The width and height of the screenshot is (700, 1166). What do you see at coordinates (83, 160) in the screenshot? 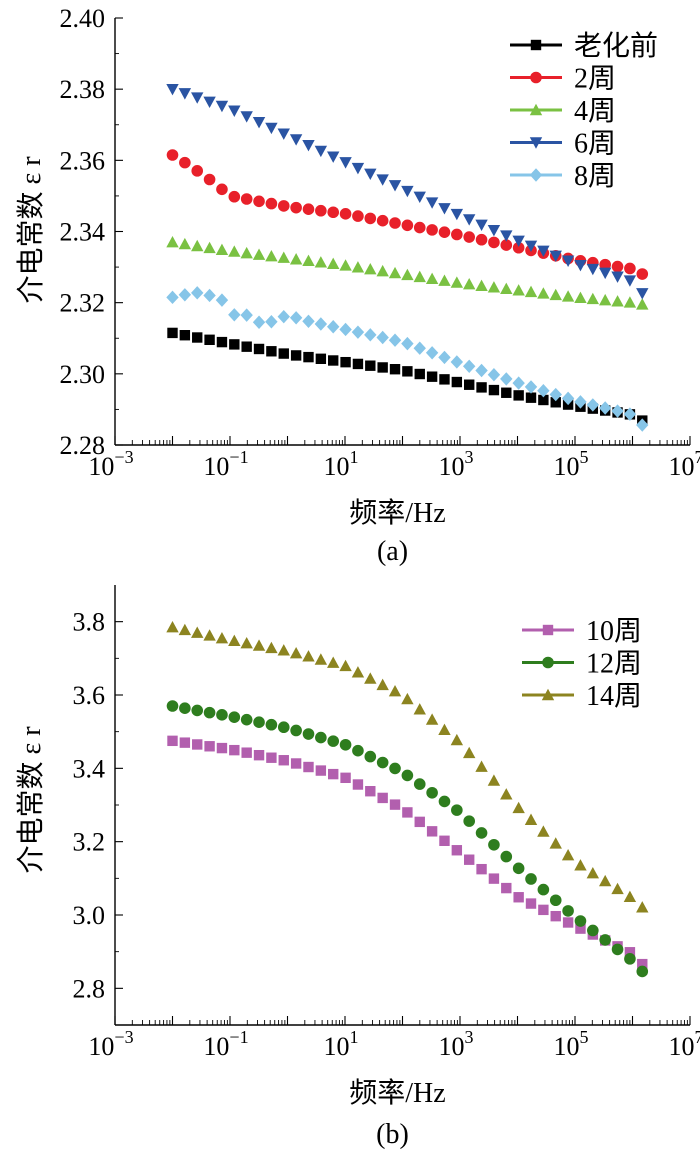
I see `y-tick-label: 2.36` at bounding box center [83, 160].